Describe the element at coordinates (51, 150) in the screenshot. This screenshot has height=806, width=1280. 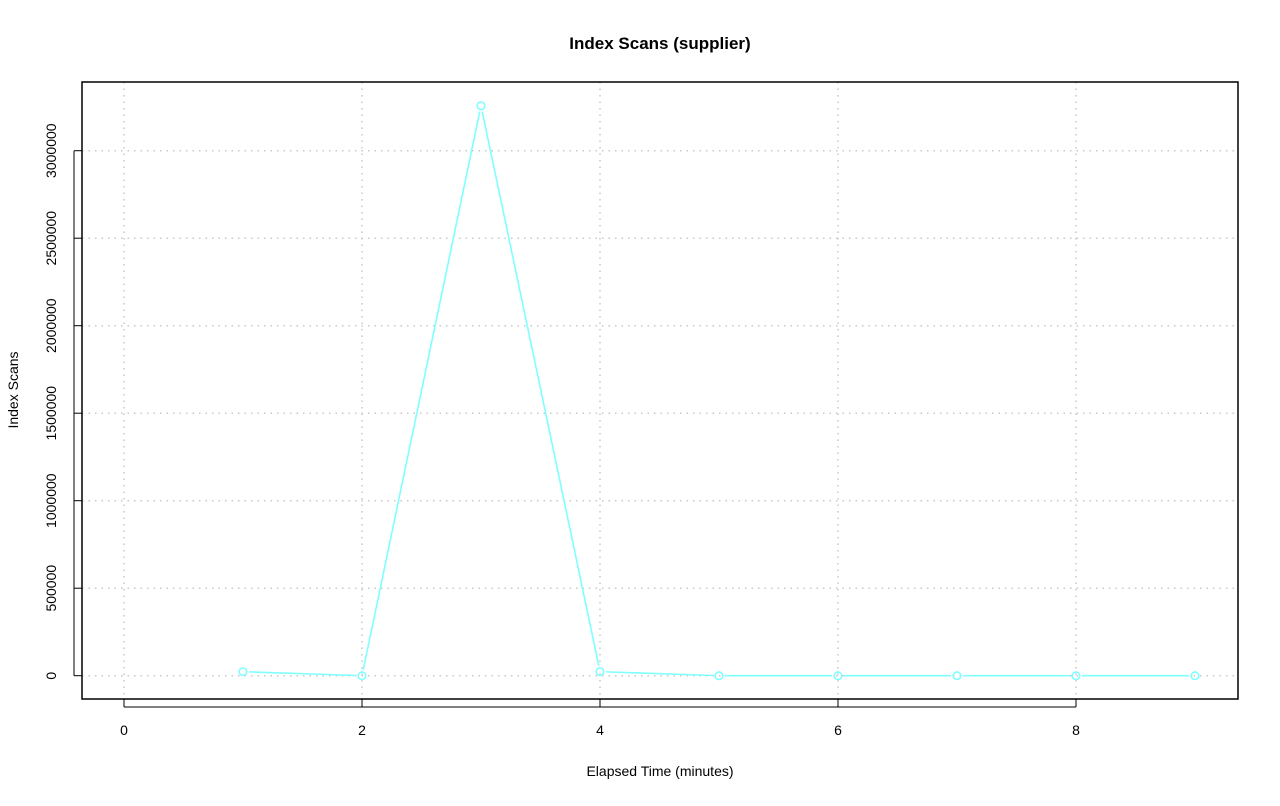
I see `y-tick-label: 3000000` at that location.